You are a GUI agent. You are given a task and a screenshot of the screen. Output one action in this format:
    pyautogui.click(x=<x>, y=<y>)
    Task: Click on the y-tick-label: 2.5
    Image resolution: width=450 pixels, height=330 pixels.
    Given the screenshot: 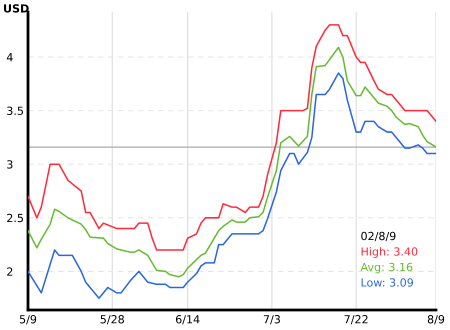 What is the action you would take?
    pyautogui.click(x=15, y=218)
    